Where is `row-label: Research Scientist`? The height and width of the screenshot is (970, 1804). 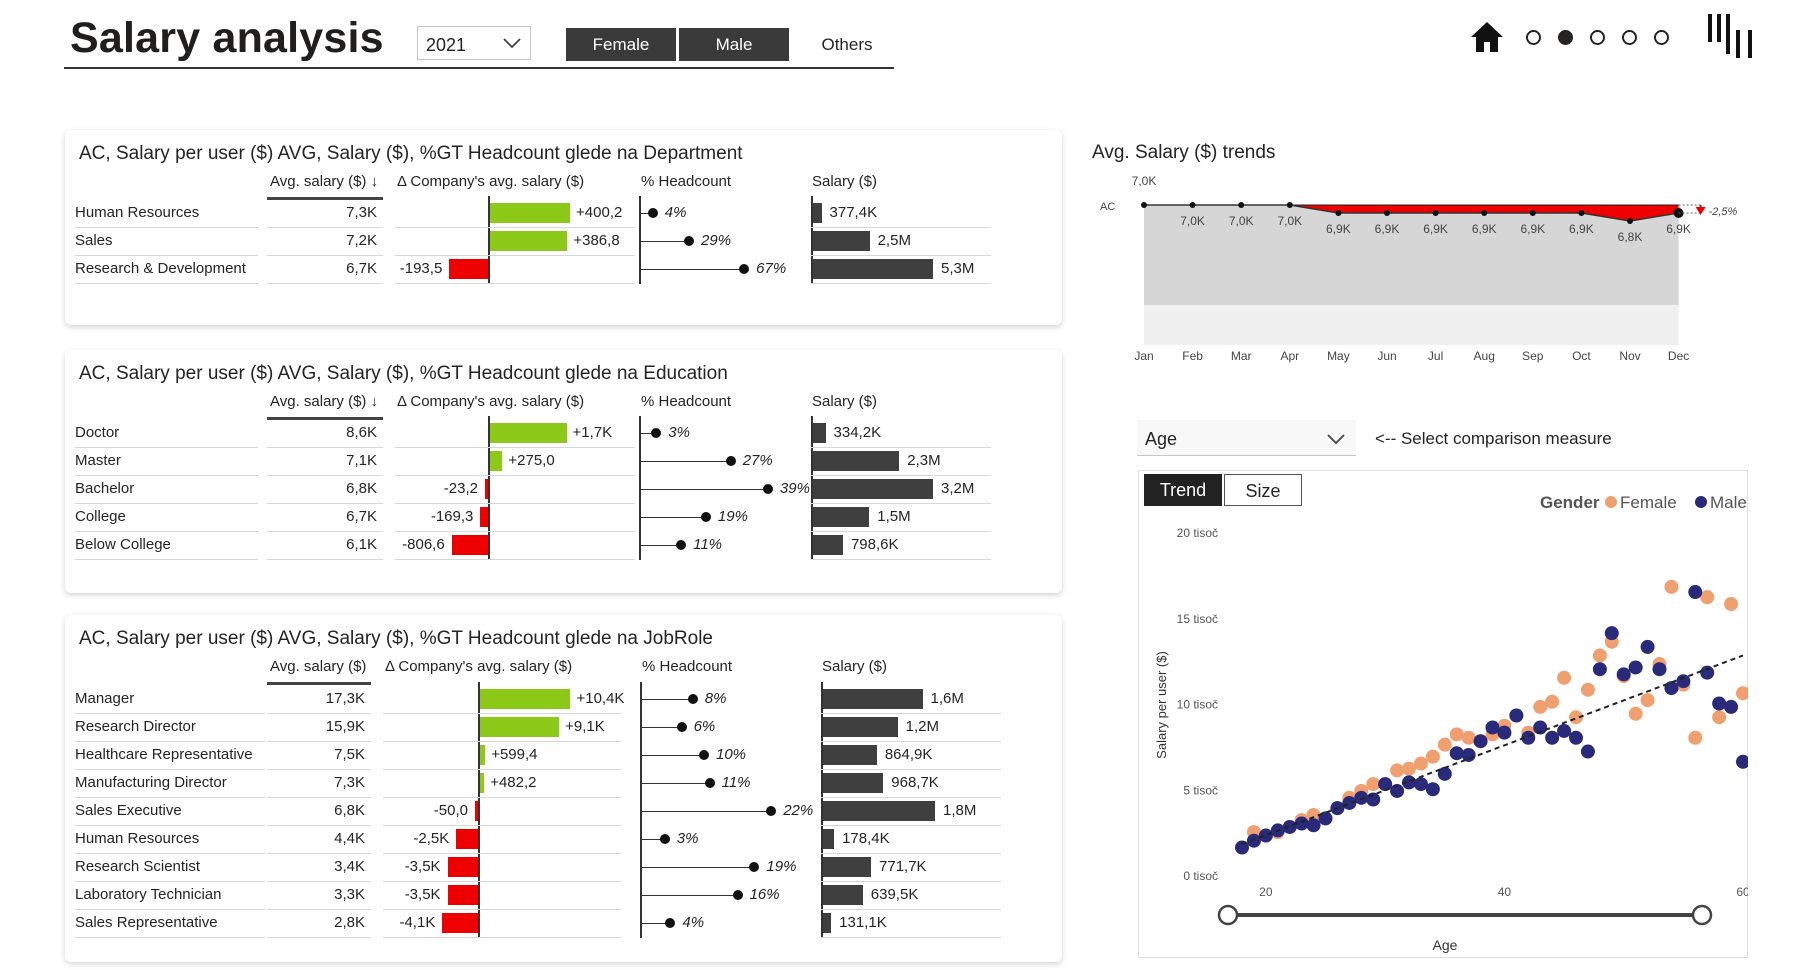
row-label: Research Scientist is located at coordinates (138, 866).